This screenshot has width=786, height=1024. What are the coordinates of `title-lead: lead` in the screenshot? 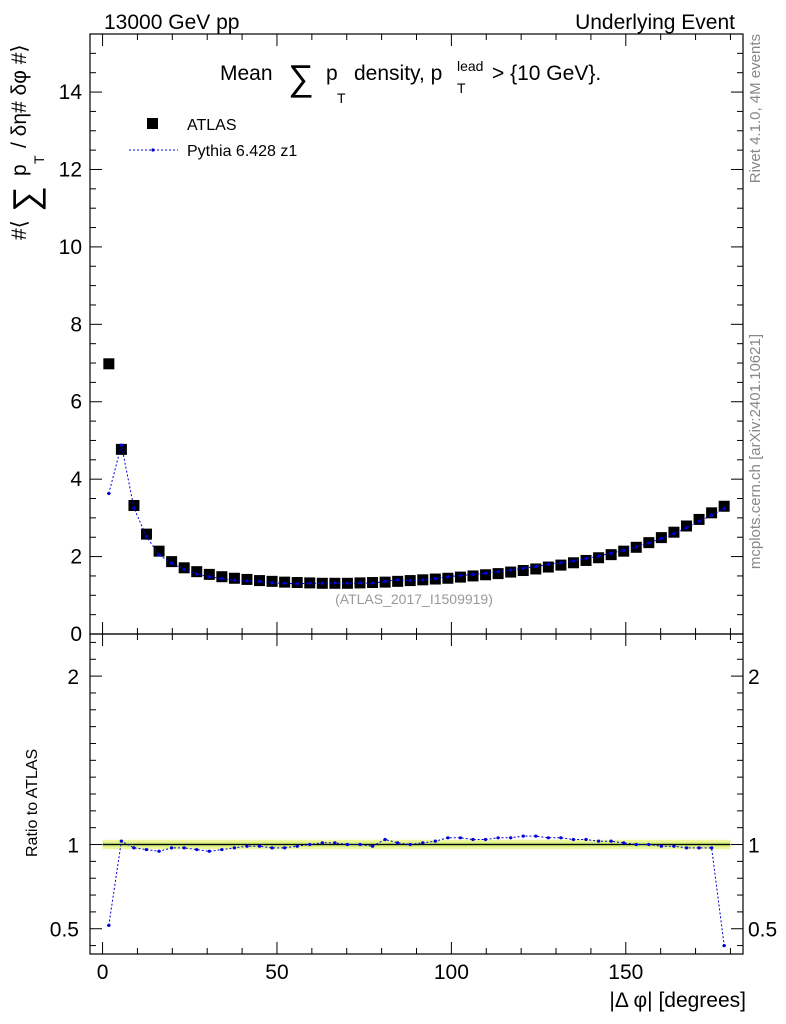 It's located at (470, 66).